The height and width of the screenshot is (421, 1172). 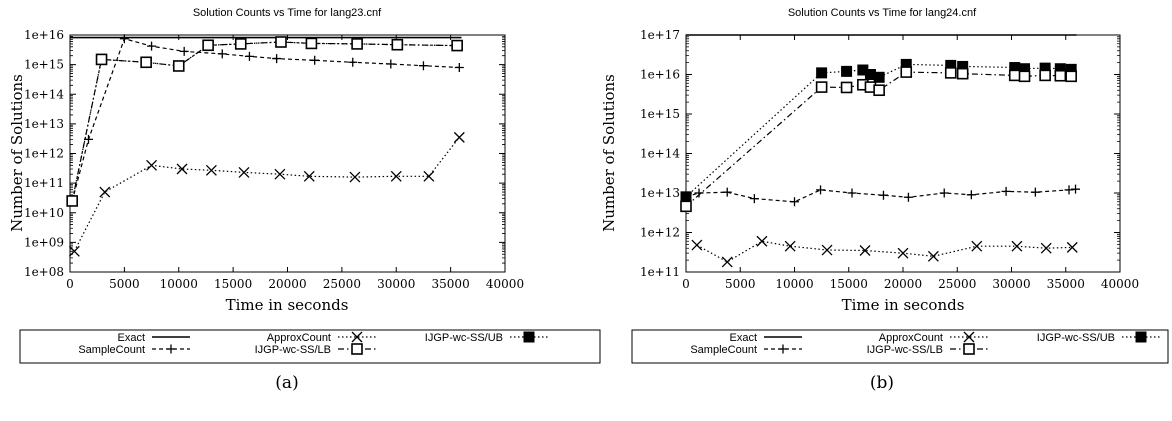 I want to click on legend-label: IJGP-wc-SS/LB, so click(x=905, y=350).